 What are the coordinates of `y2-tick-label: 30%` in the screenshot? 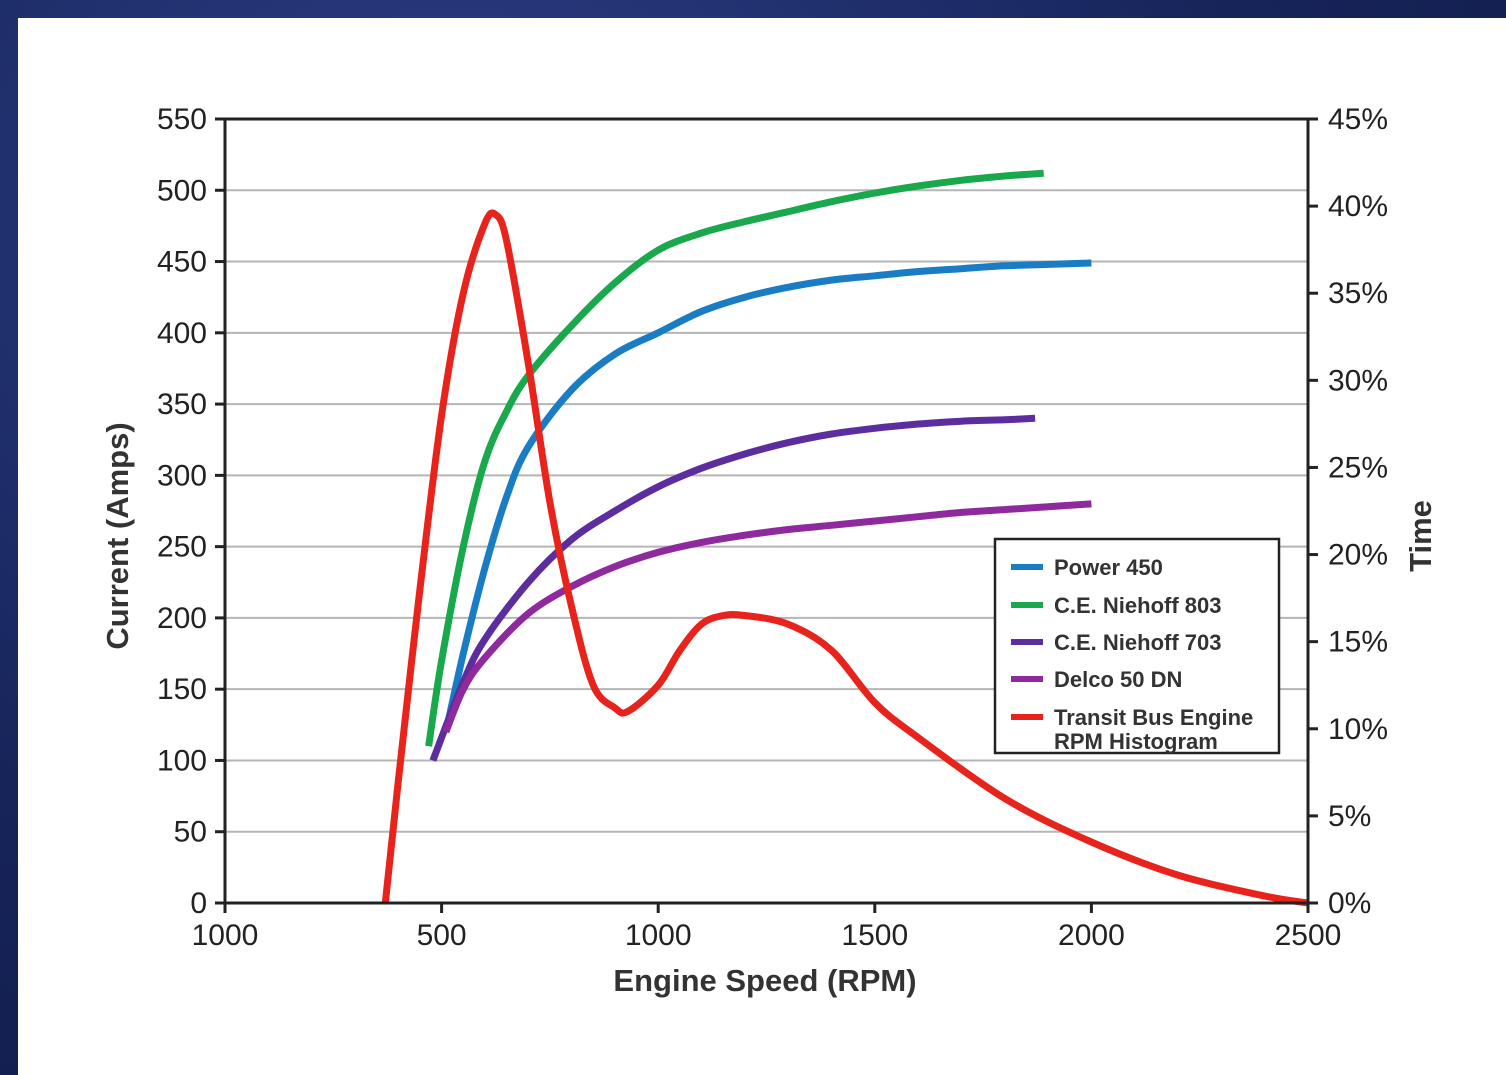 It's located at (1358, 380).